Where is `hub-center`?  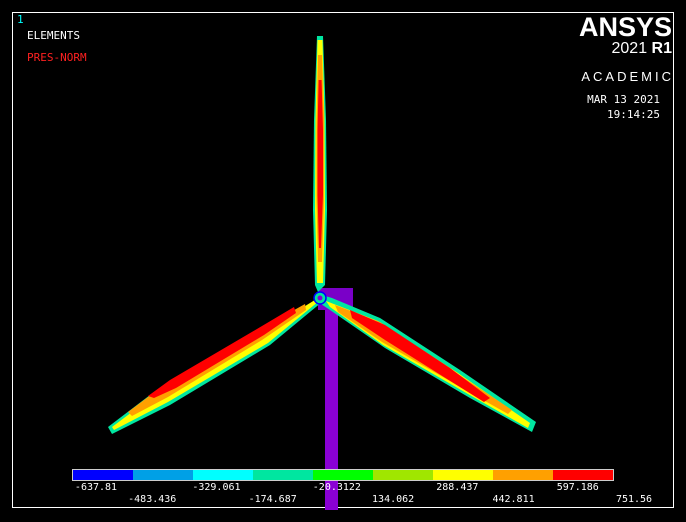 hub-center is located at coordinates (320, 298).